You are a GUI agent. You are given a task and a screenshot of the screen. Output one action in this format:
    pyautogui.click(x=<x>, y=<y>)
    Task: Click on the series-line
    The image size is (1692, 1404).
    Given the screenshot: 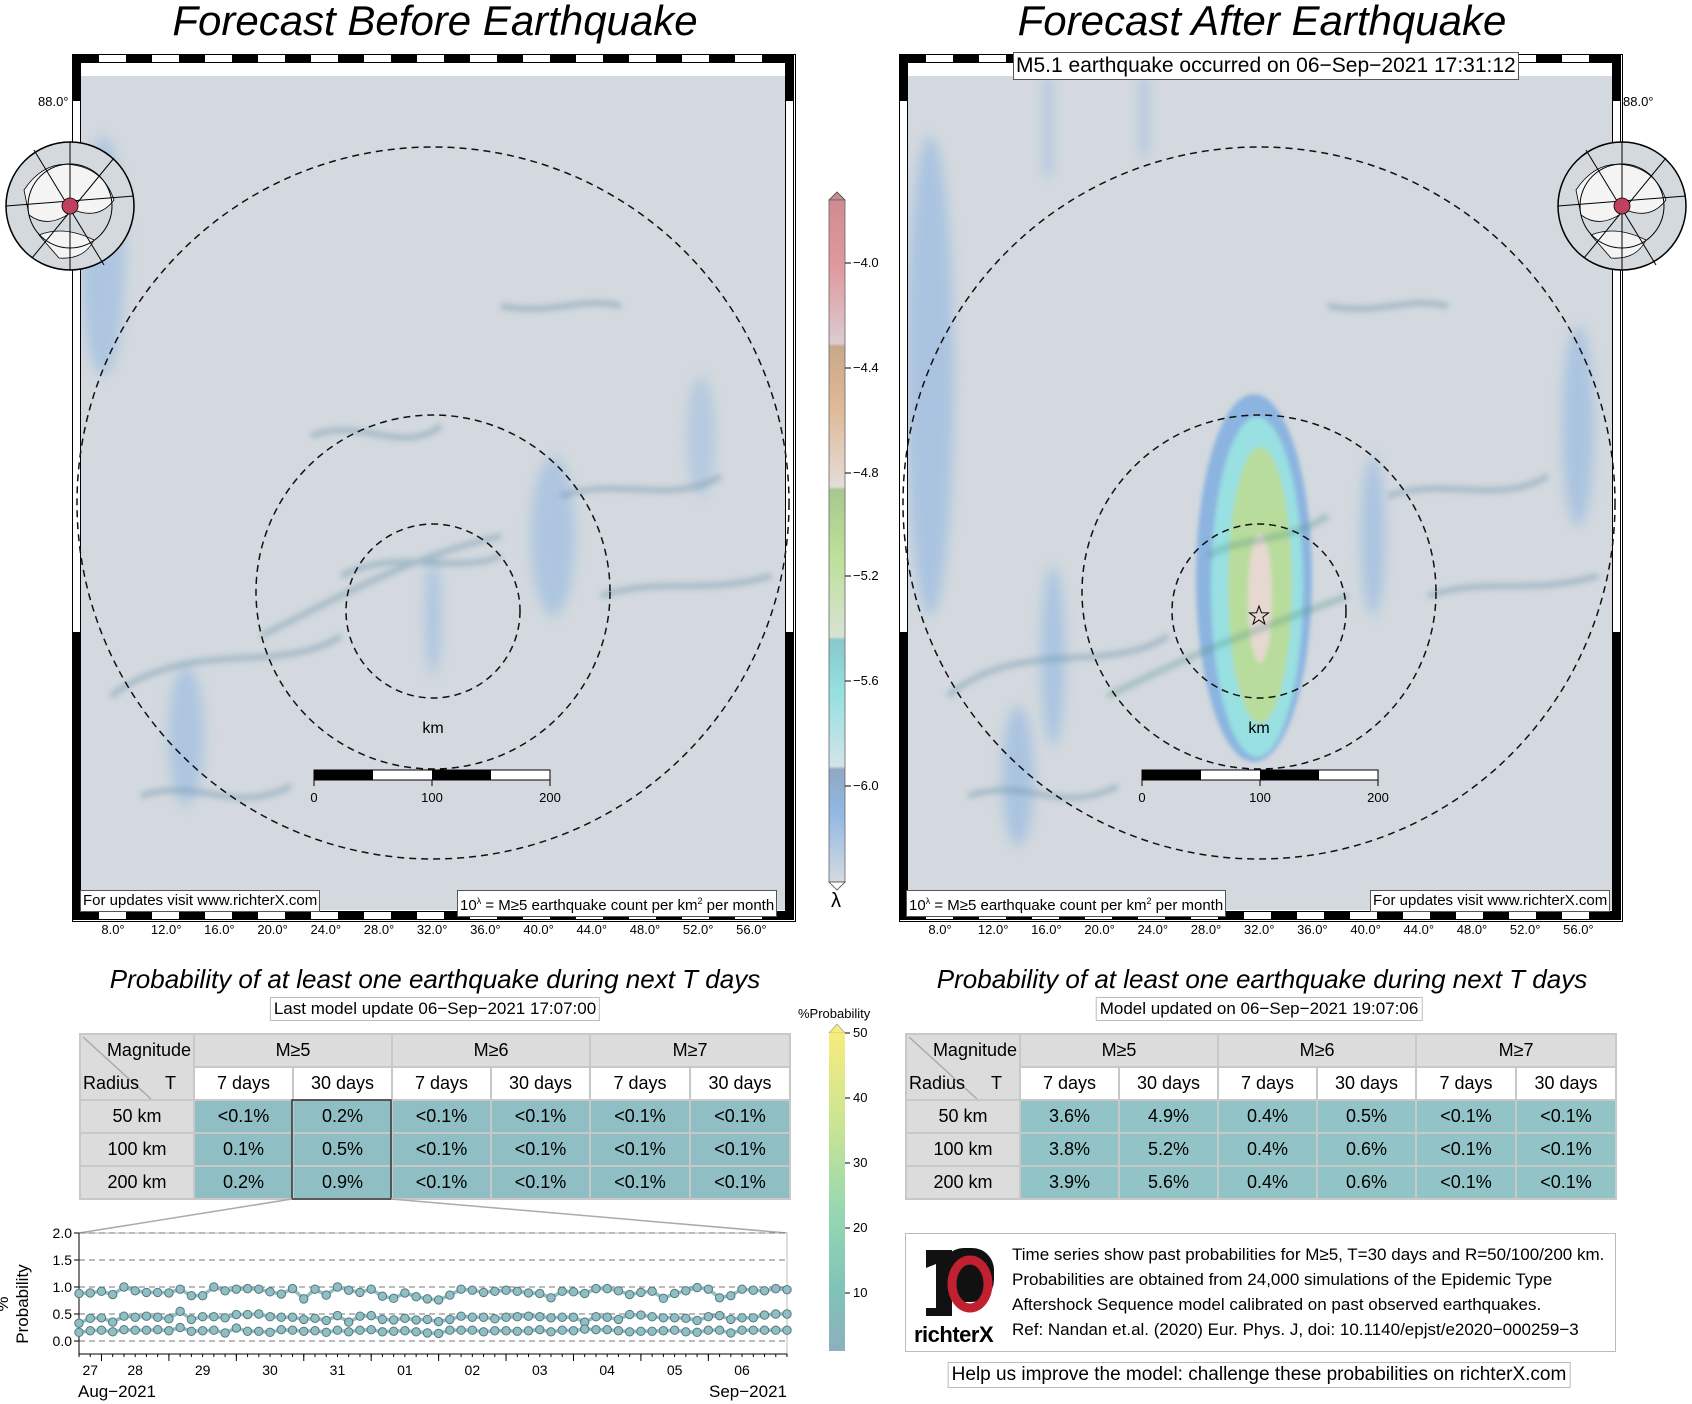 What is the action you would take?
    pyautogui.click(x=432, y=1330)
    